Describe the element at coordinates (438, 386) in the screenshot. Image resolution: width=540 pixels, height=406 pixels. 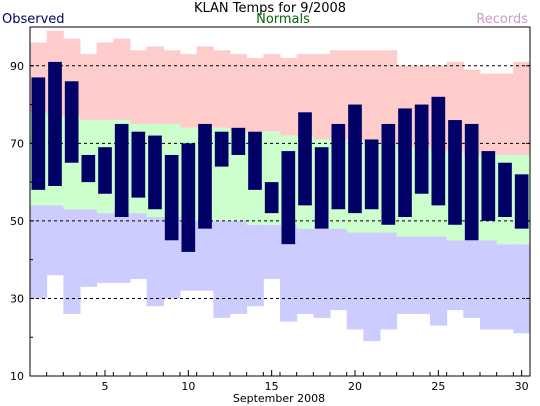
I see `x-tick-label: 25` at that location.